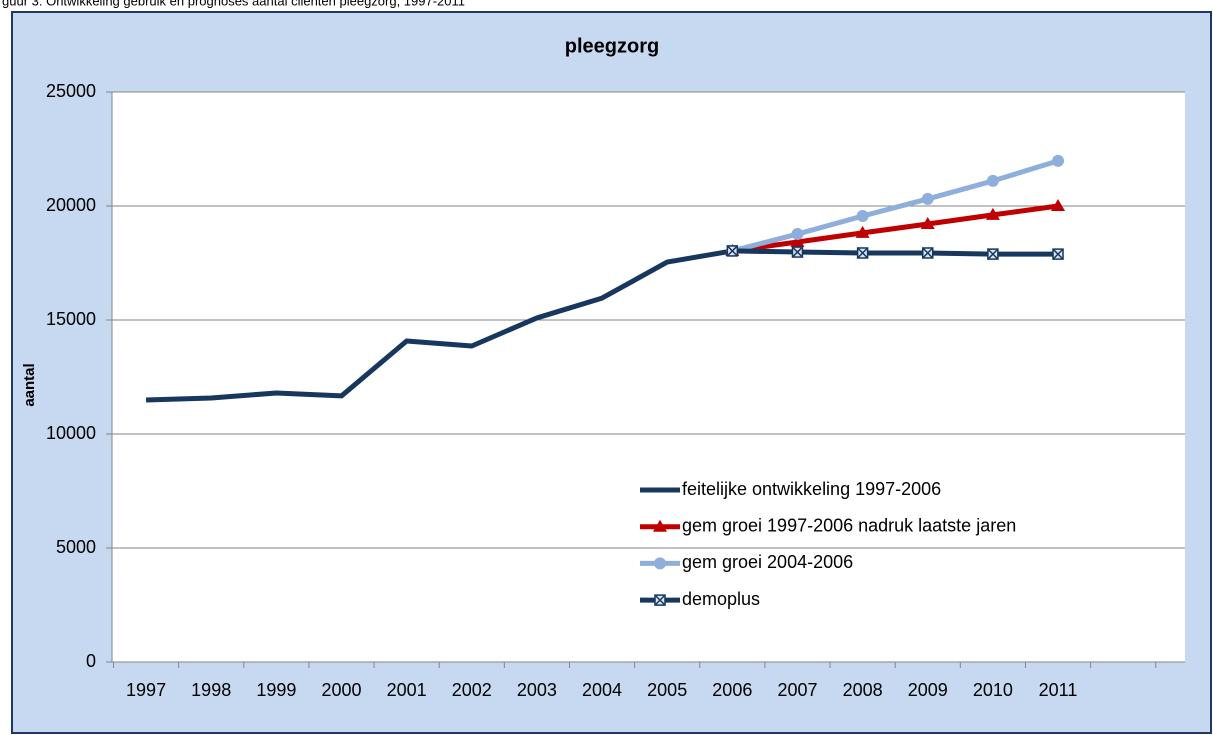  I want to click on x-tick-label: 1999, so click(276, 690).